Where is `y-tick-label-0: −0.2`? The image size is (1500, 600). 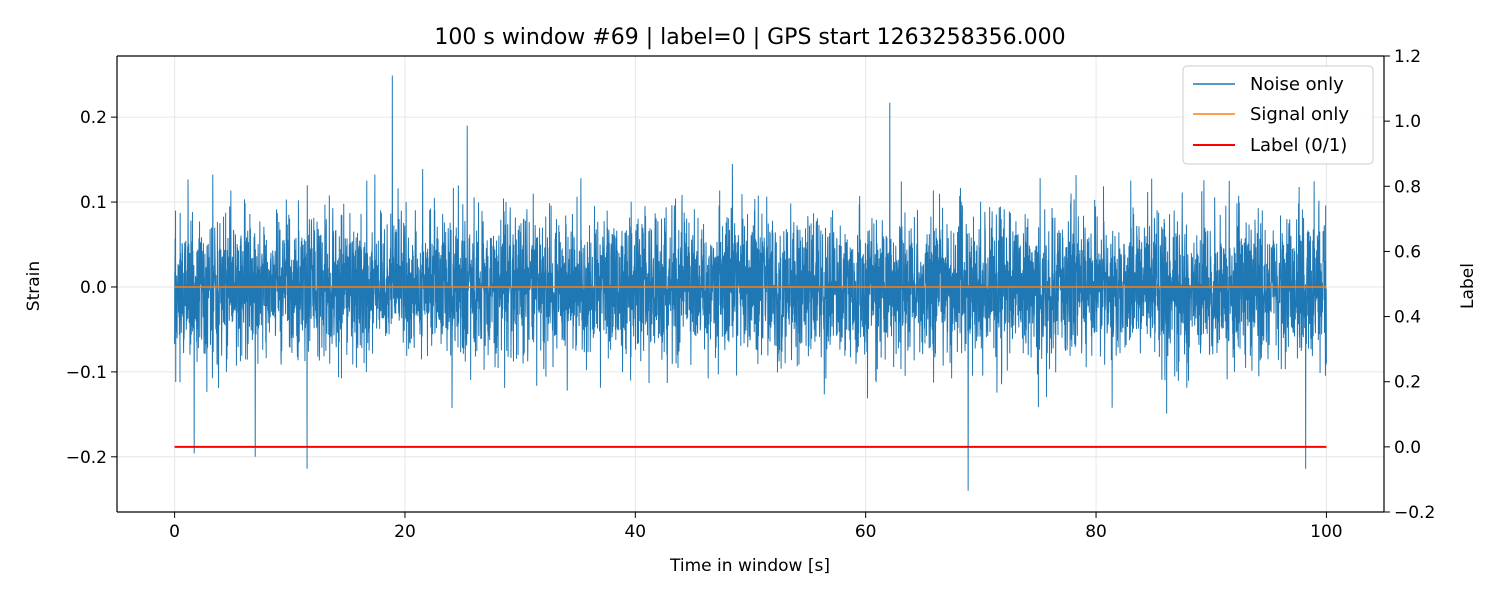 y-tick-label-0: −0.2 is located at coordinates (86, 458).